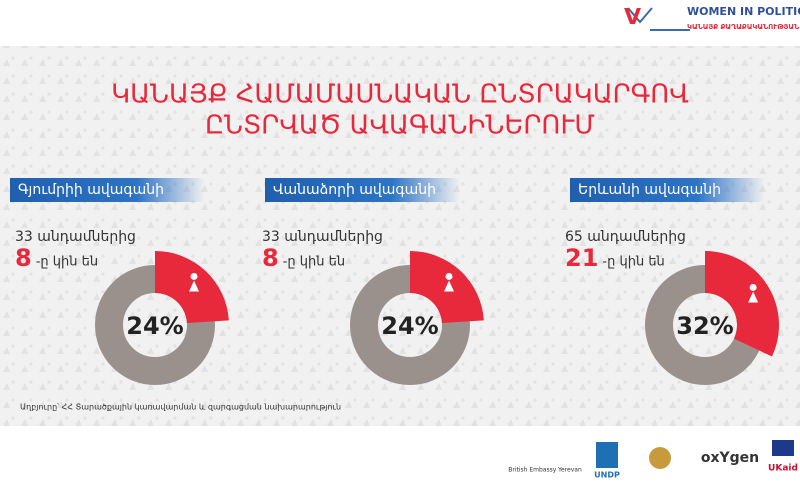 This screenshot has height=492, width=800. Describe the element at coordinates (400, 95) in the screenshot. I see `title-line: ԿԱՆԱՅՔ ՀԱՄԱՄԱՍՆԱԿԱՆ ԸՆՏՐԱԿԱՐԳՈՎ` at that location.